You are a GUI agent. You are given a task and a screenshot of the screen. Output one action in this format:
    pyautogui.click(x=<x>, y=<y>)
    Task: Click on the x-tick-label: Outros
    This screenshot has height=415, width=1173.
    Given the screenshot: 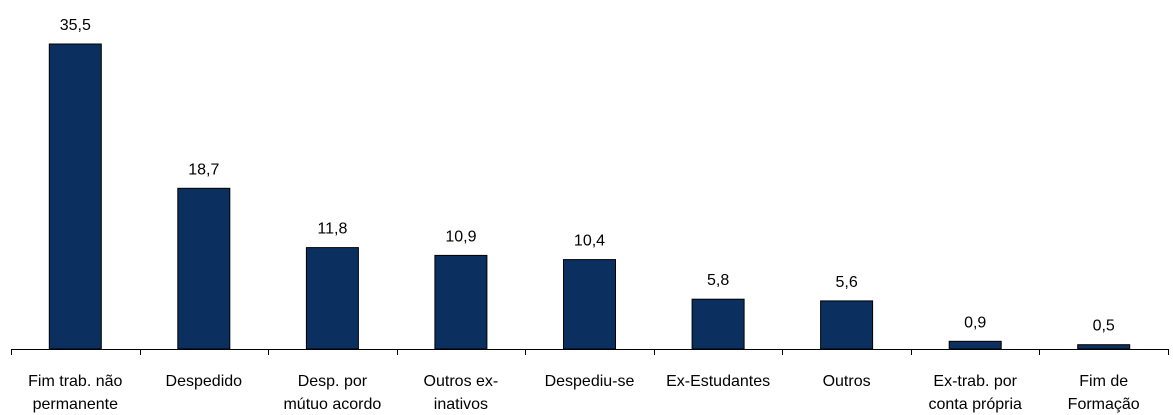 What is the action you would take?
    pyautogui.click(x=847, y=381)
    